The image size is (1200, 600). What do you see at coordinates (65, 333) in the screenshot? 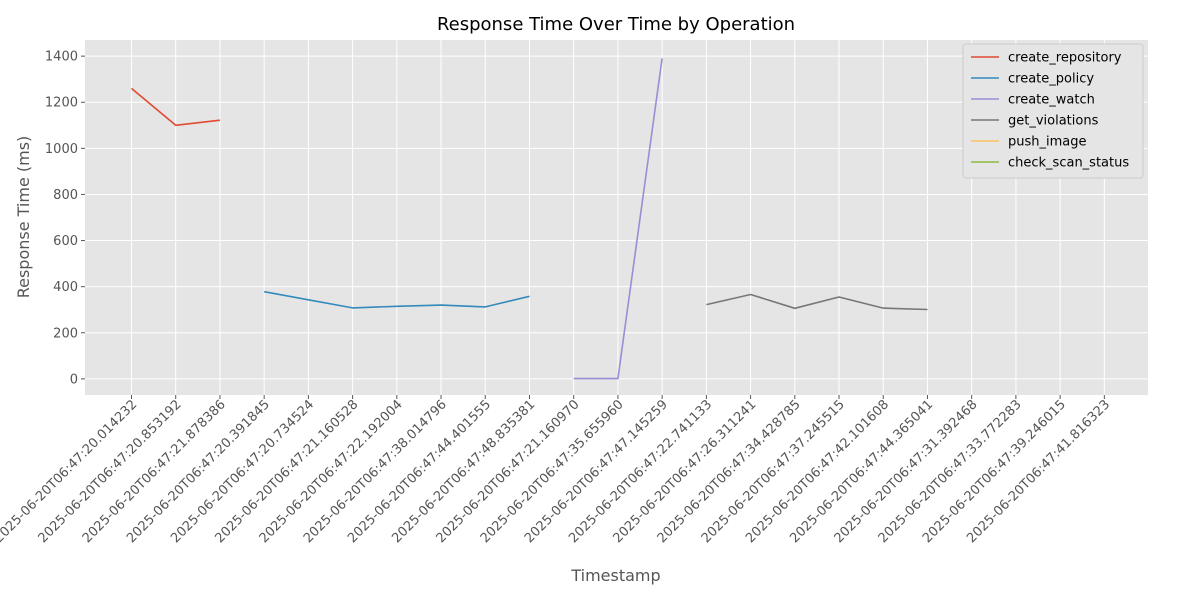
I see `y-tick-label: 200` at bounding box center [65, 333].